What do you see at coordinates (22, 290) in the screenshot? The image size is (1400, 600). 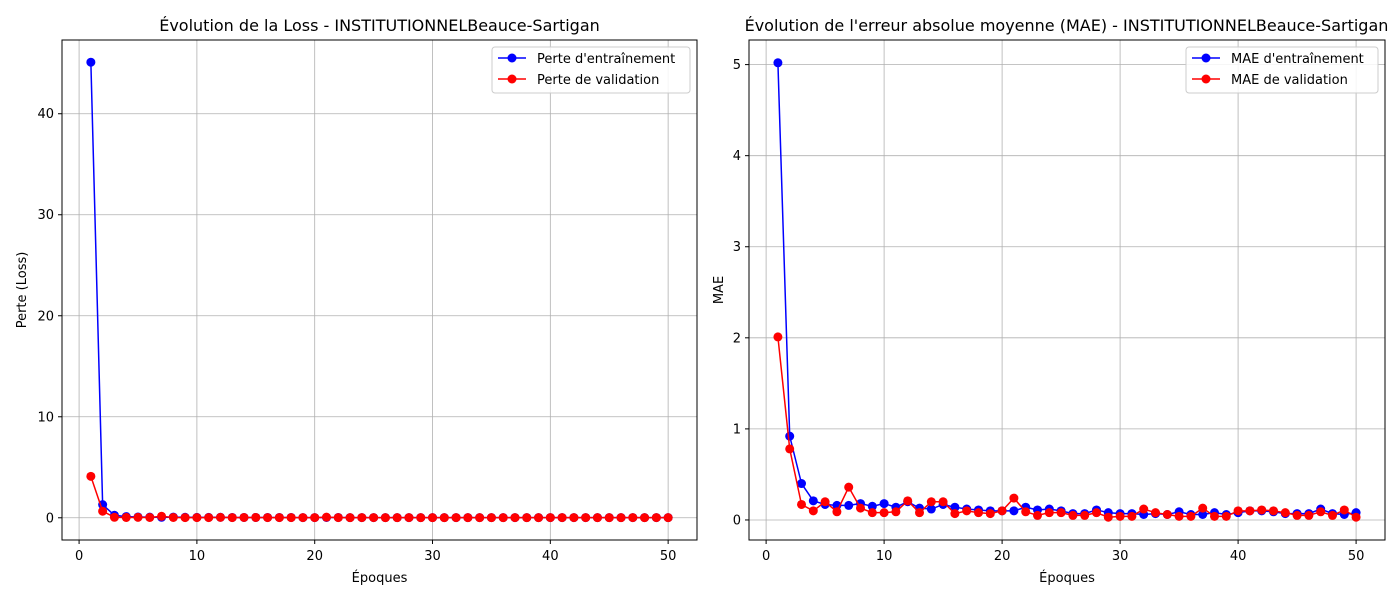 I see `loss-y-axis-label: Perte (Loss)` at bounding box center [22, 290].